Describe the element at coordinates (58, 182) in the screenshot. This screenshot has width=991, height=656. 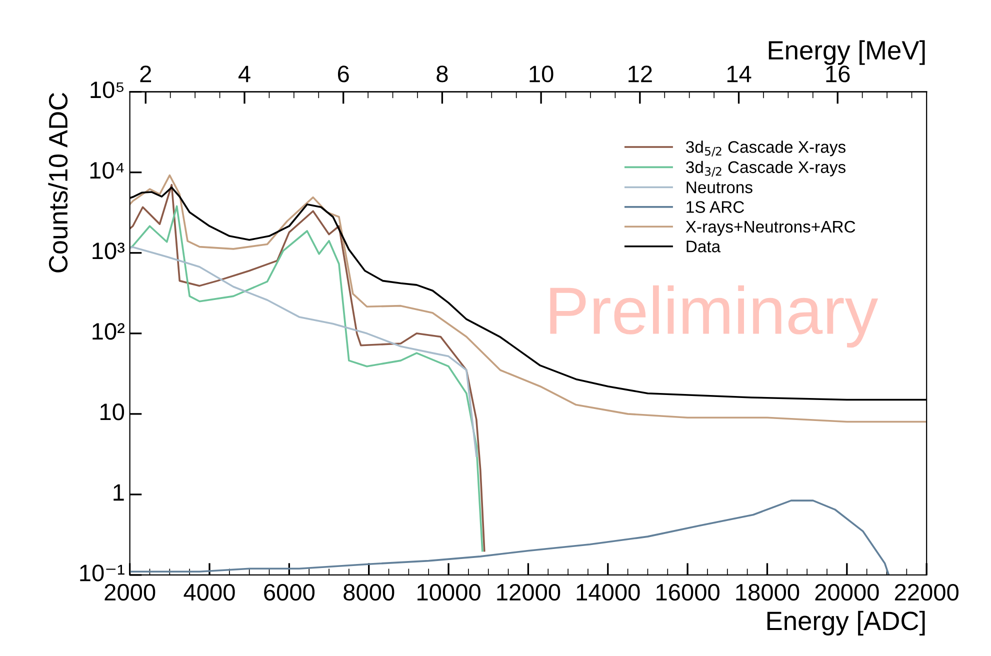
I see `y-axis-title: Counts/10 ADC` at that location.